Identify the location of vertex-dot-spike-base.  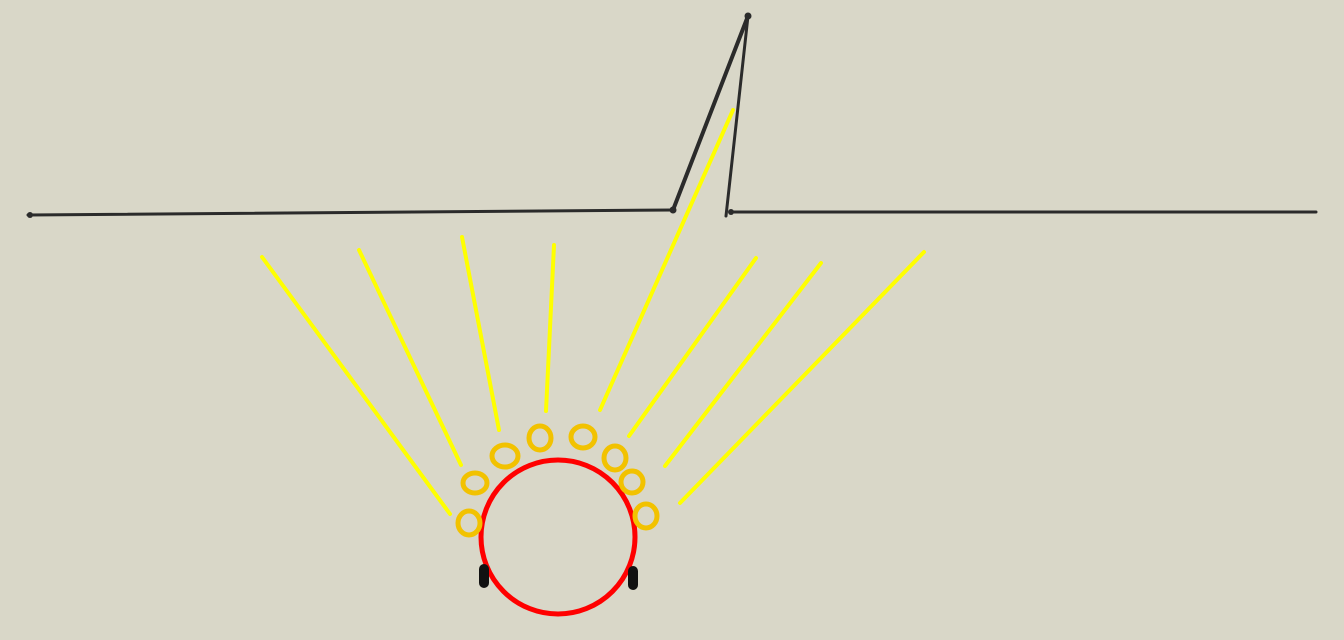
(673, 210).